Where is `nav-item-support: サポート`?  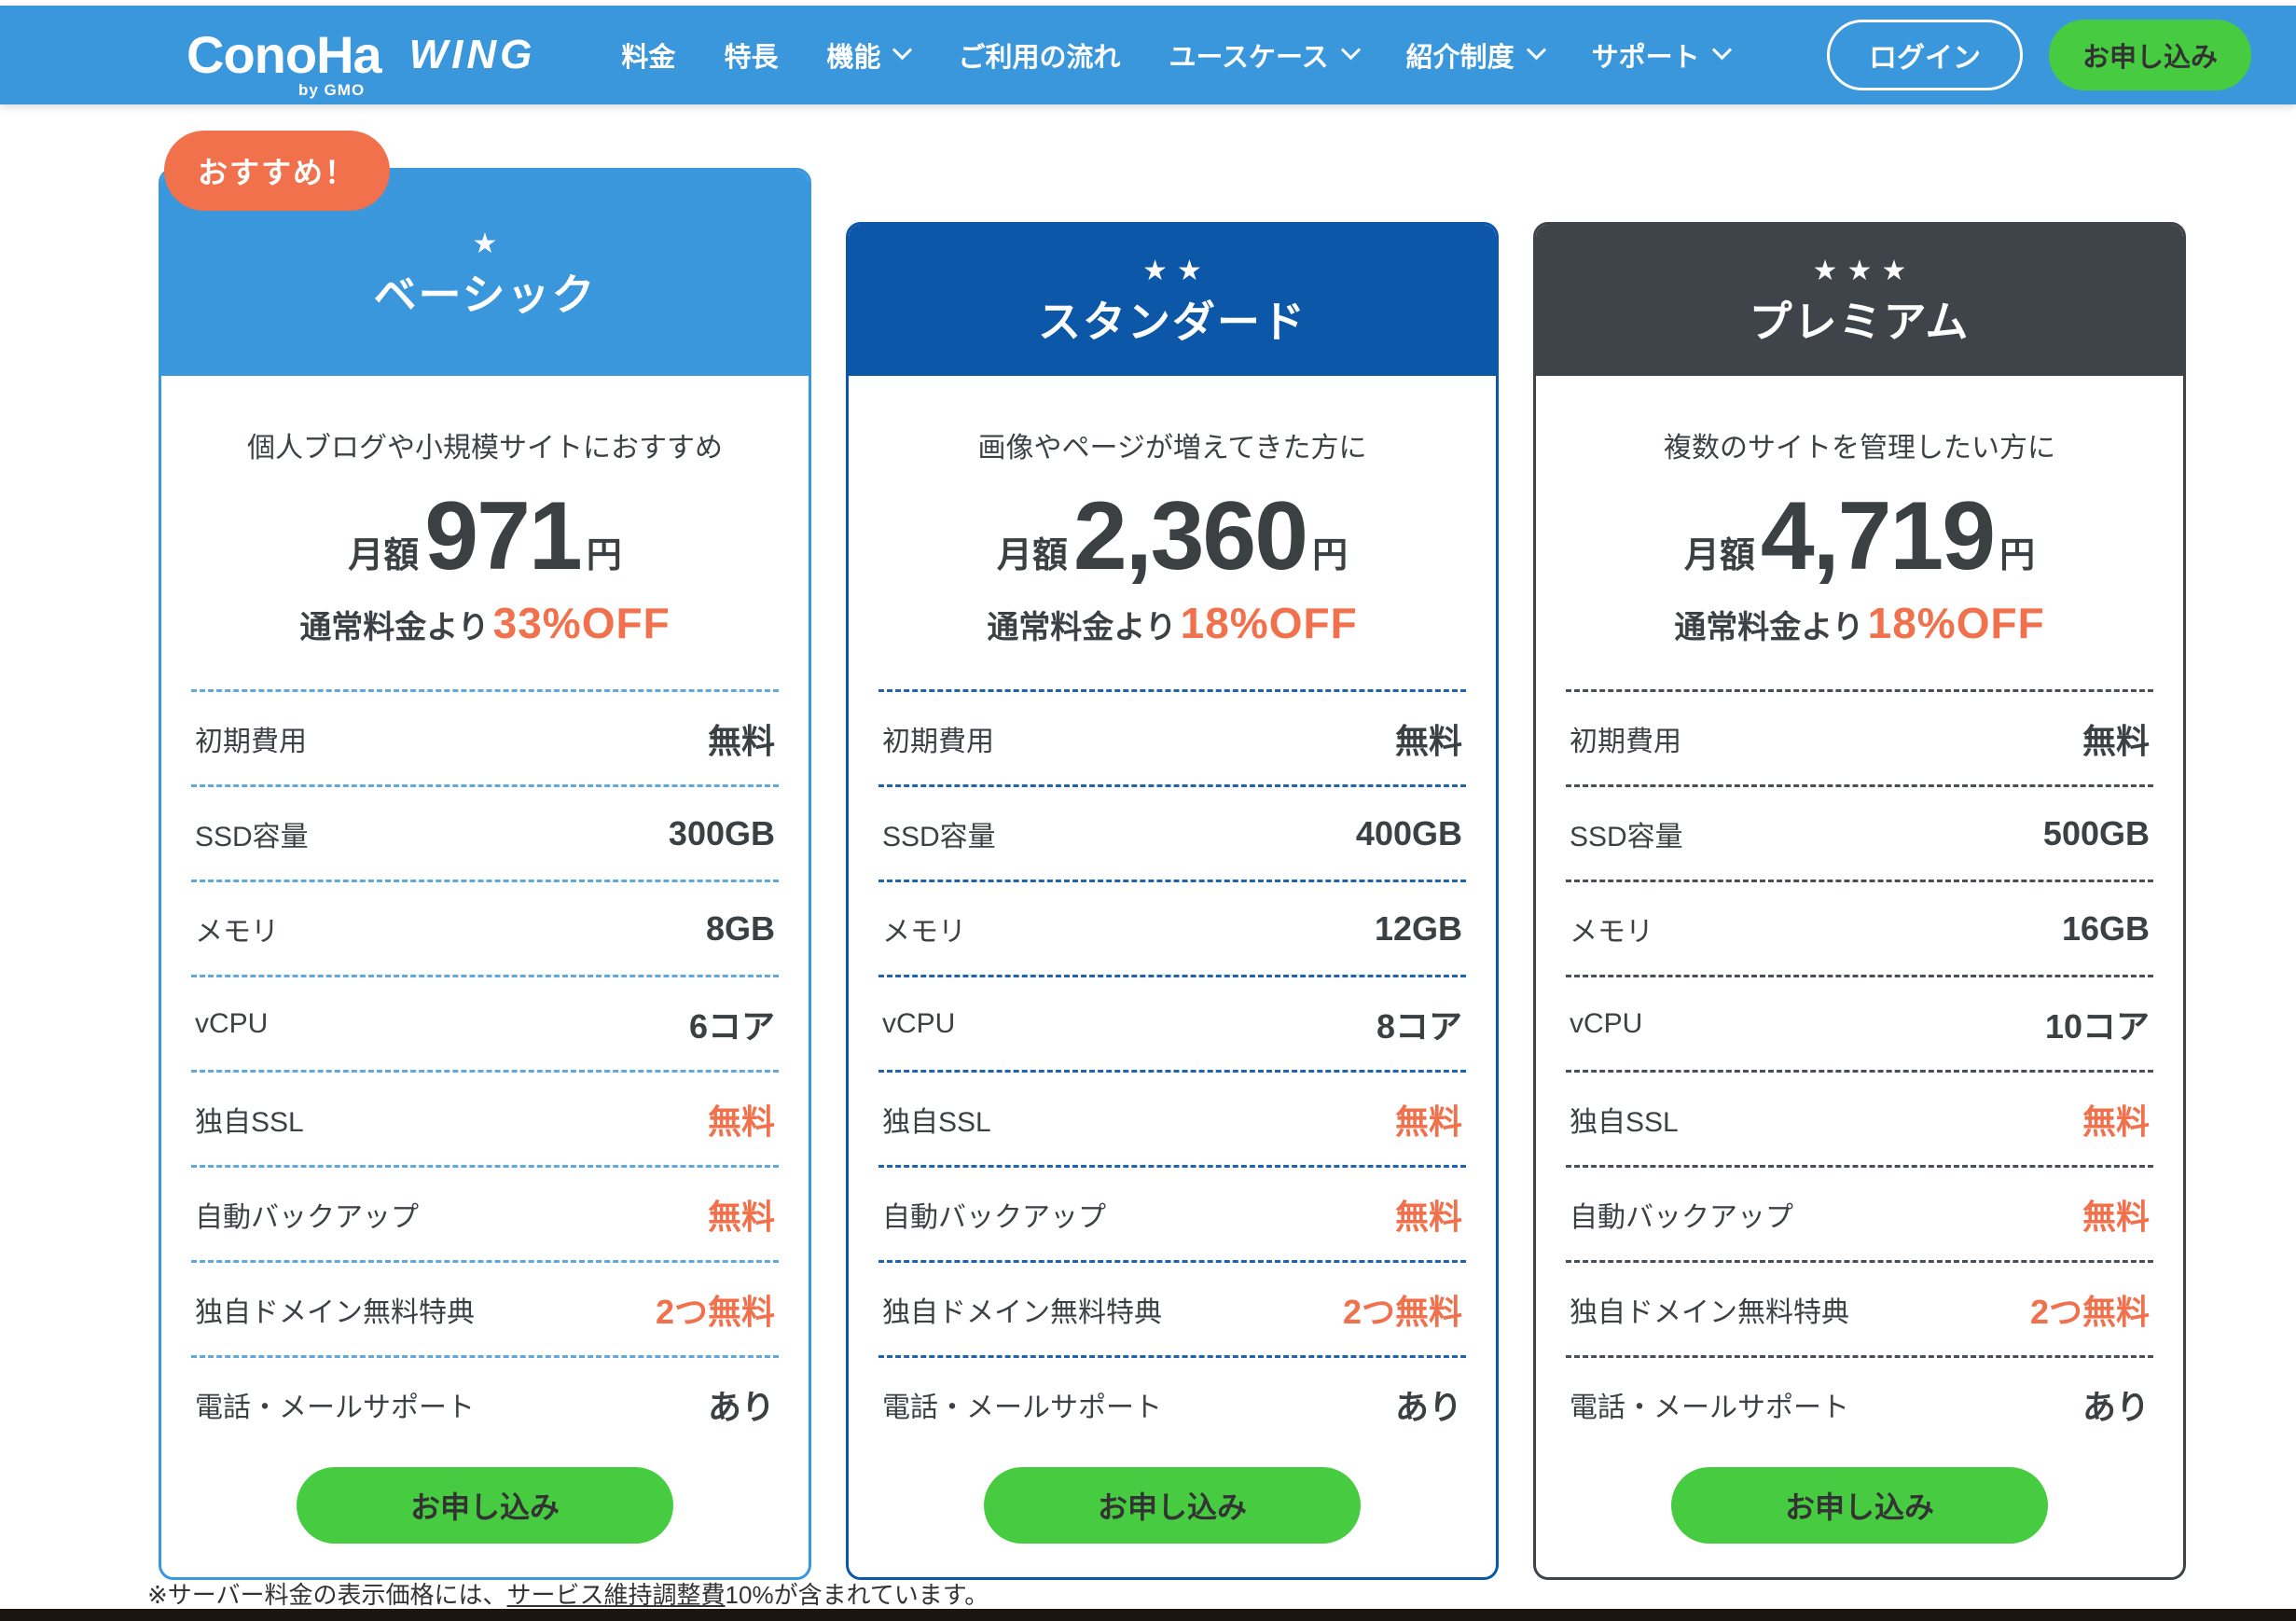
nav-item-support: サポート is located at coordinates (1661, 55).